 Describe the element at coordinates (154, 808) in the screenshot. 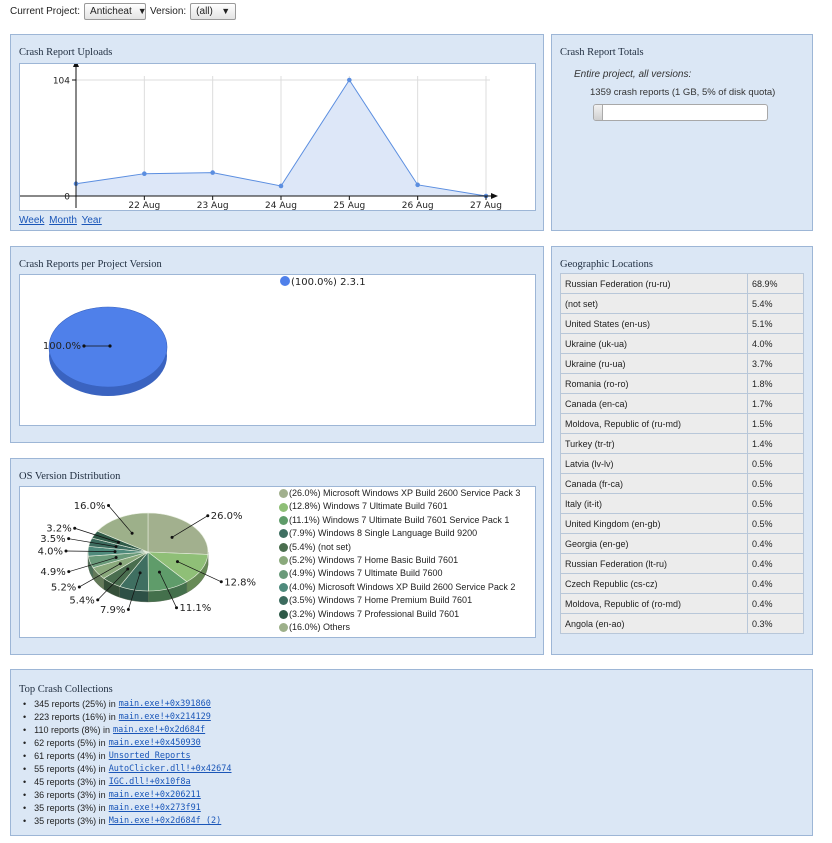

I see `crash-collection-link: main.exe!+0x273f91` at that location.